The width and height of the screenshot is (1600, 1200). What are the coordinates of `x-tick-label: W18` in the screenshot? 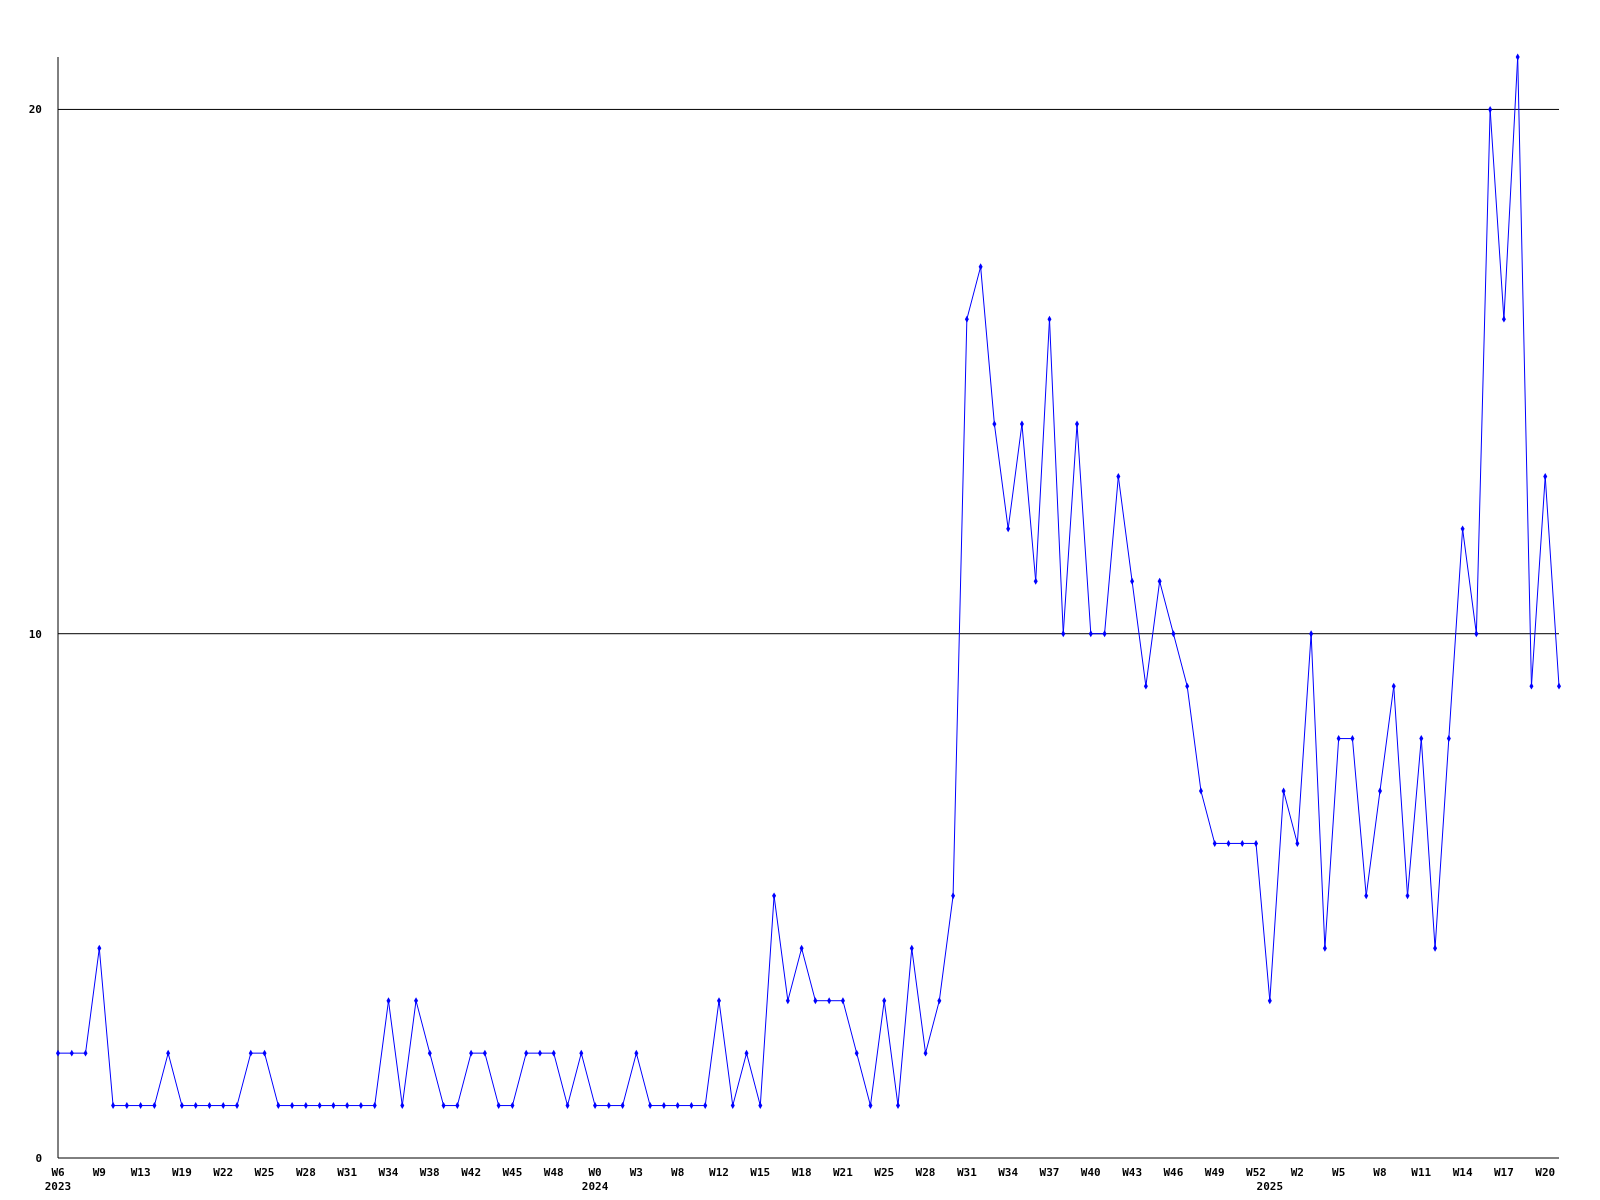 It's located at (801, 1172).